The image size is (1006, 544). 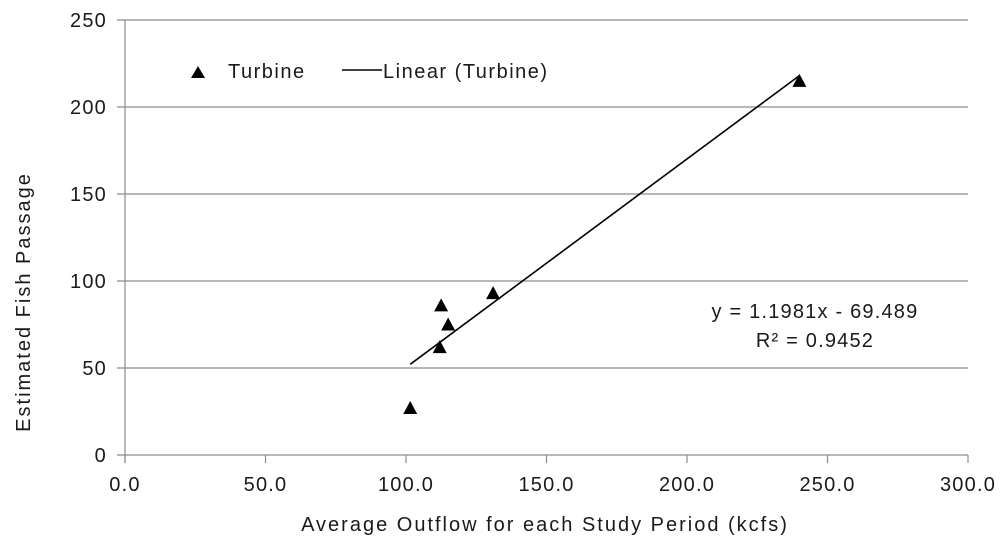 What do you see at coordinates (101, 456) in the screenshot?
I see `y-tick-label: 0` at bounding box center [101, 456].